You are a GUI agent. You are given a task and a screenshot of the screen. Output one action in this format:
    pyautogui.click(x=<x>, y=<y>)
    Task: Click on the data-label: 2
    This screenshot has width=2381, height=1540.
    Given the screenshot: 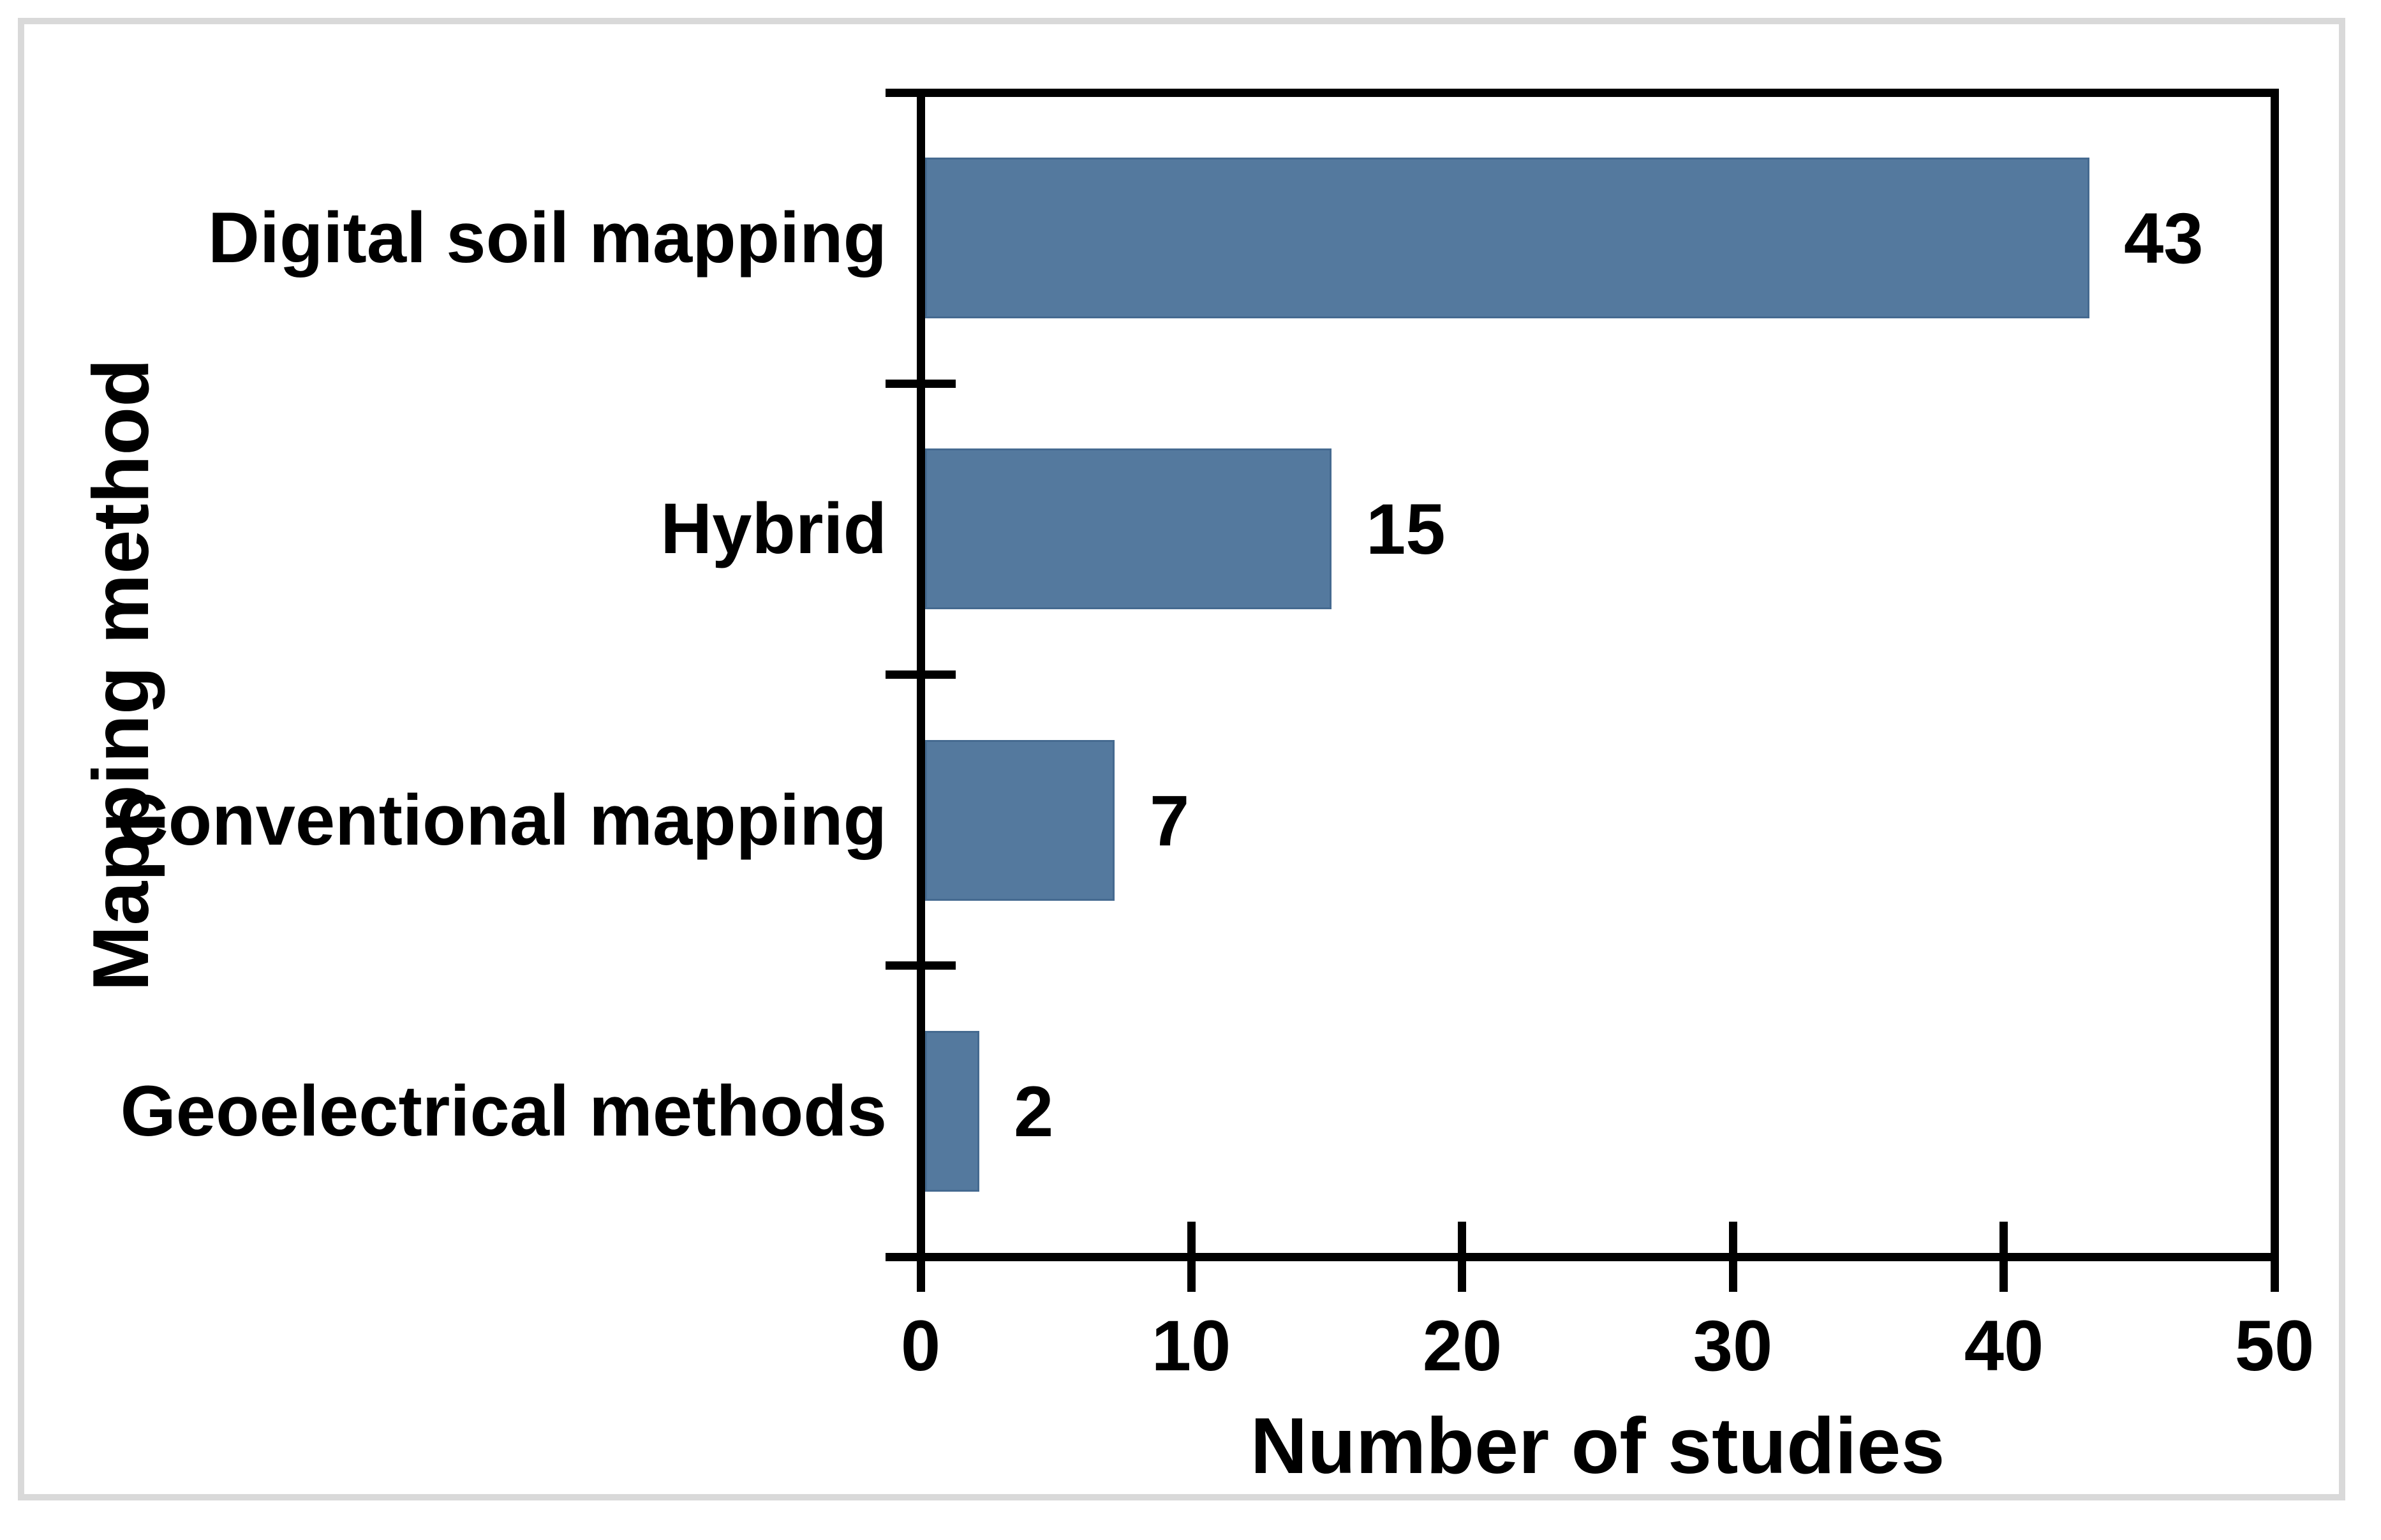 What is the action you would take?
    pyautogui.click(x=1034, y=1111)
    